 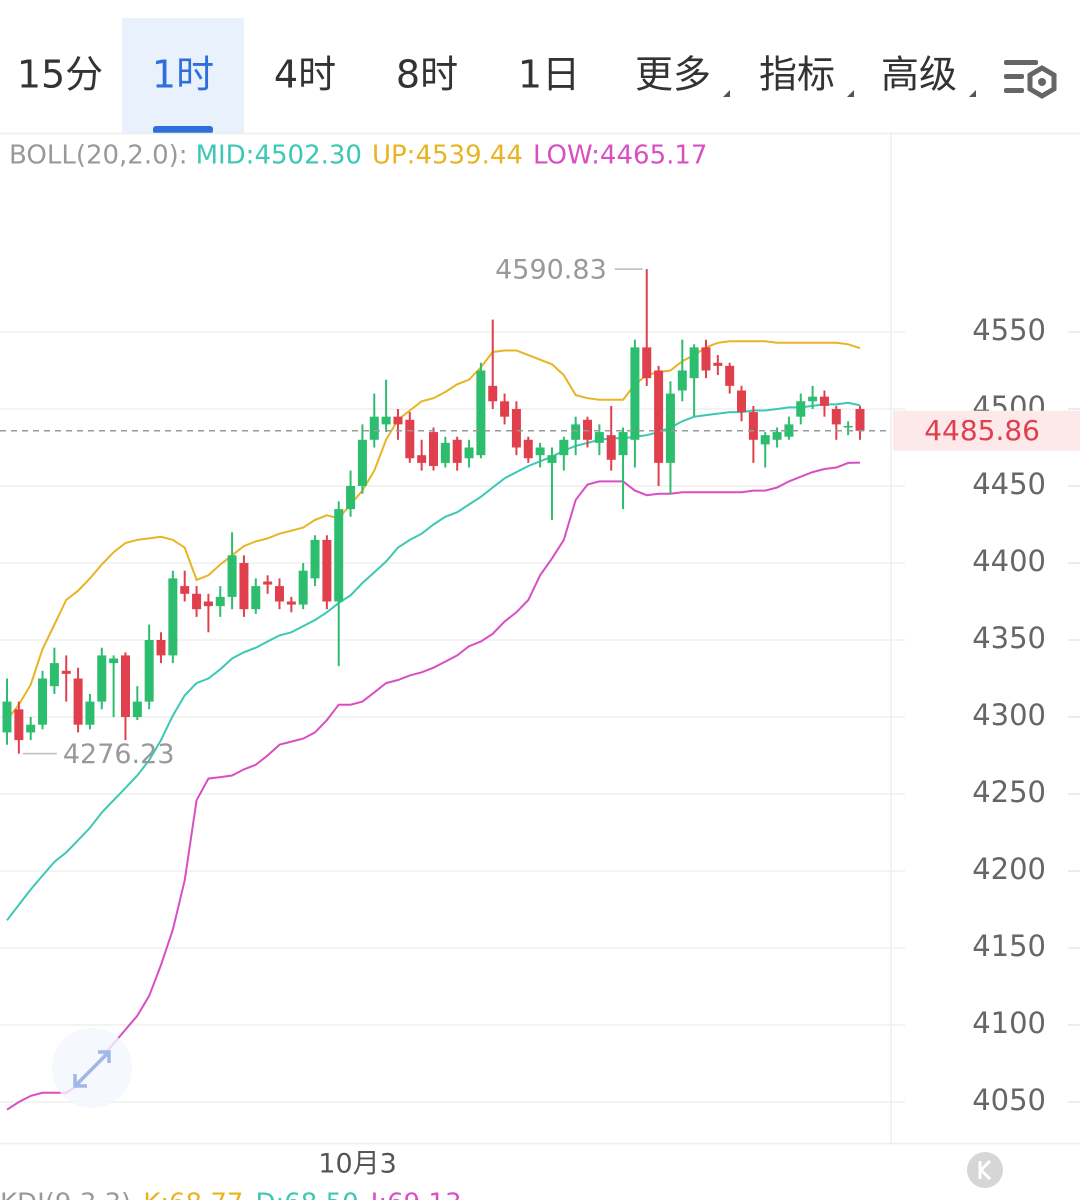 What do you see at coordinates (496, 76) in the screenshot?
I see `timeframe-tabs: 15分 1时 4时 8时 1日 更多 指标 高级` at bounding box center [496, 76].